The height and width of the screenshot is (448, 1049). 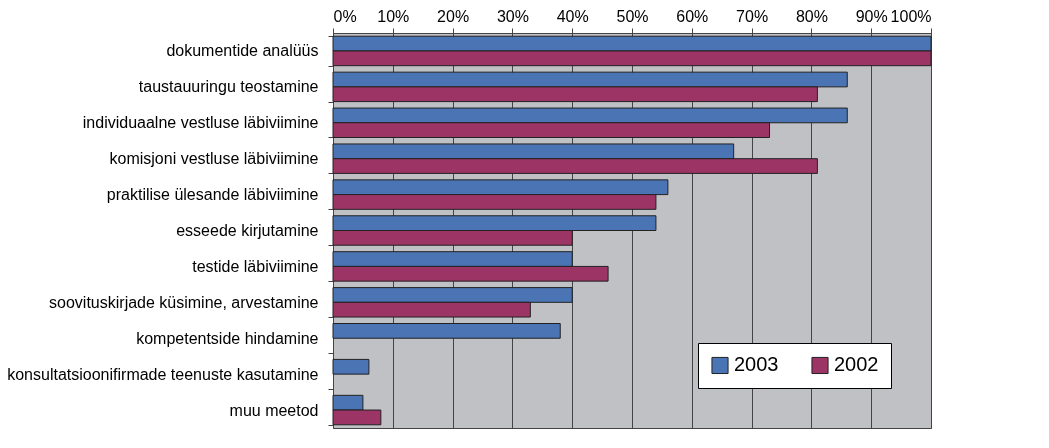 What do you see at coordinates (163, 374) in the screenshot?
I see `y-tick-label: konsultatsioonifirmade teenuste kasutamine` at bounding box center [163, 374].